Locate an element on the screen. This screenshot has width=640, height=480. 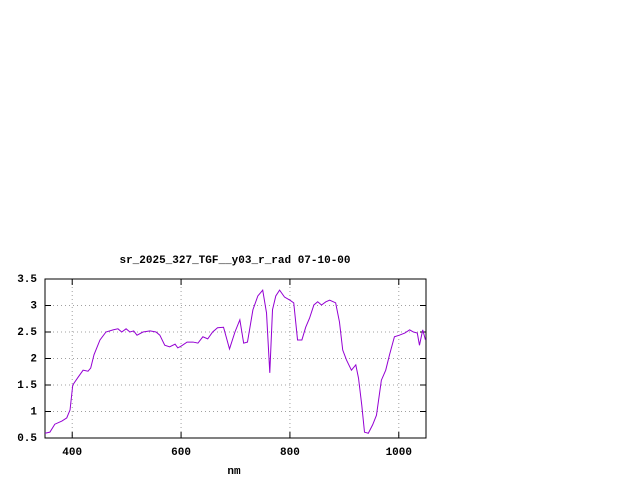
x-tick-label: 1000 is located at coordinates (399, 453).